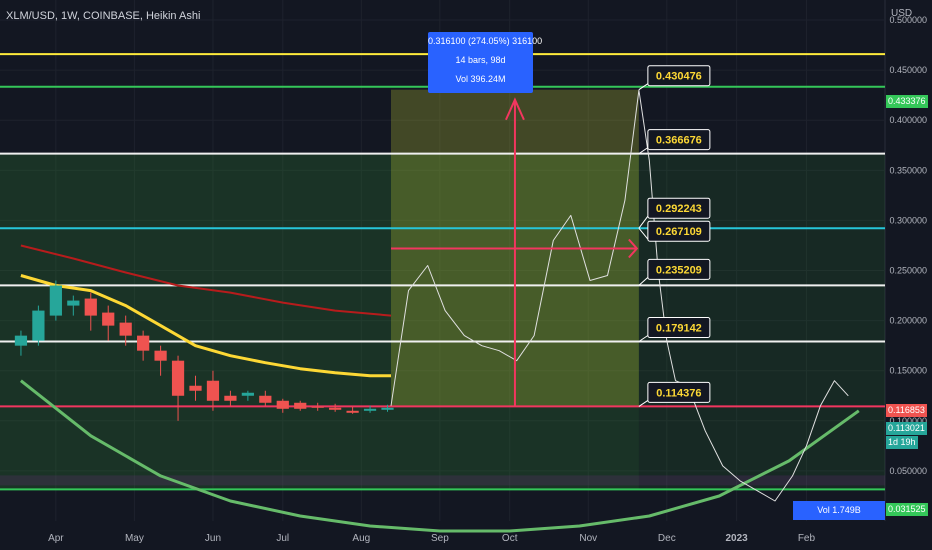  Describe the element at coordinates (515, 109) in the screenshot. I see `measure-arrowhead-up` at that location.